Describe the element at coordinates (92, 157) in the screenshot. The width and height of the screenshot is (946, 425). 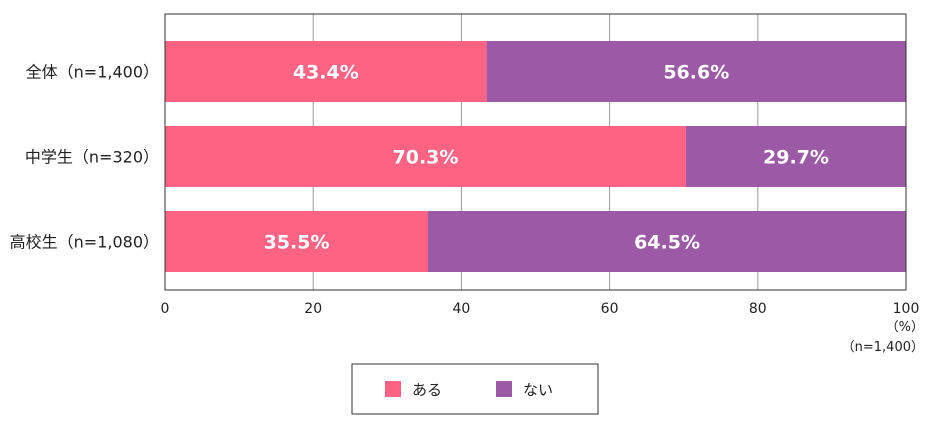
I see `category-label: 中学生（n=320）` at that location.